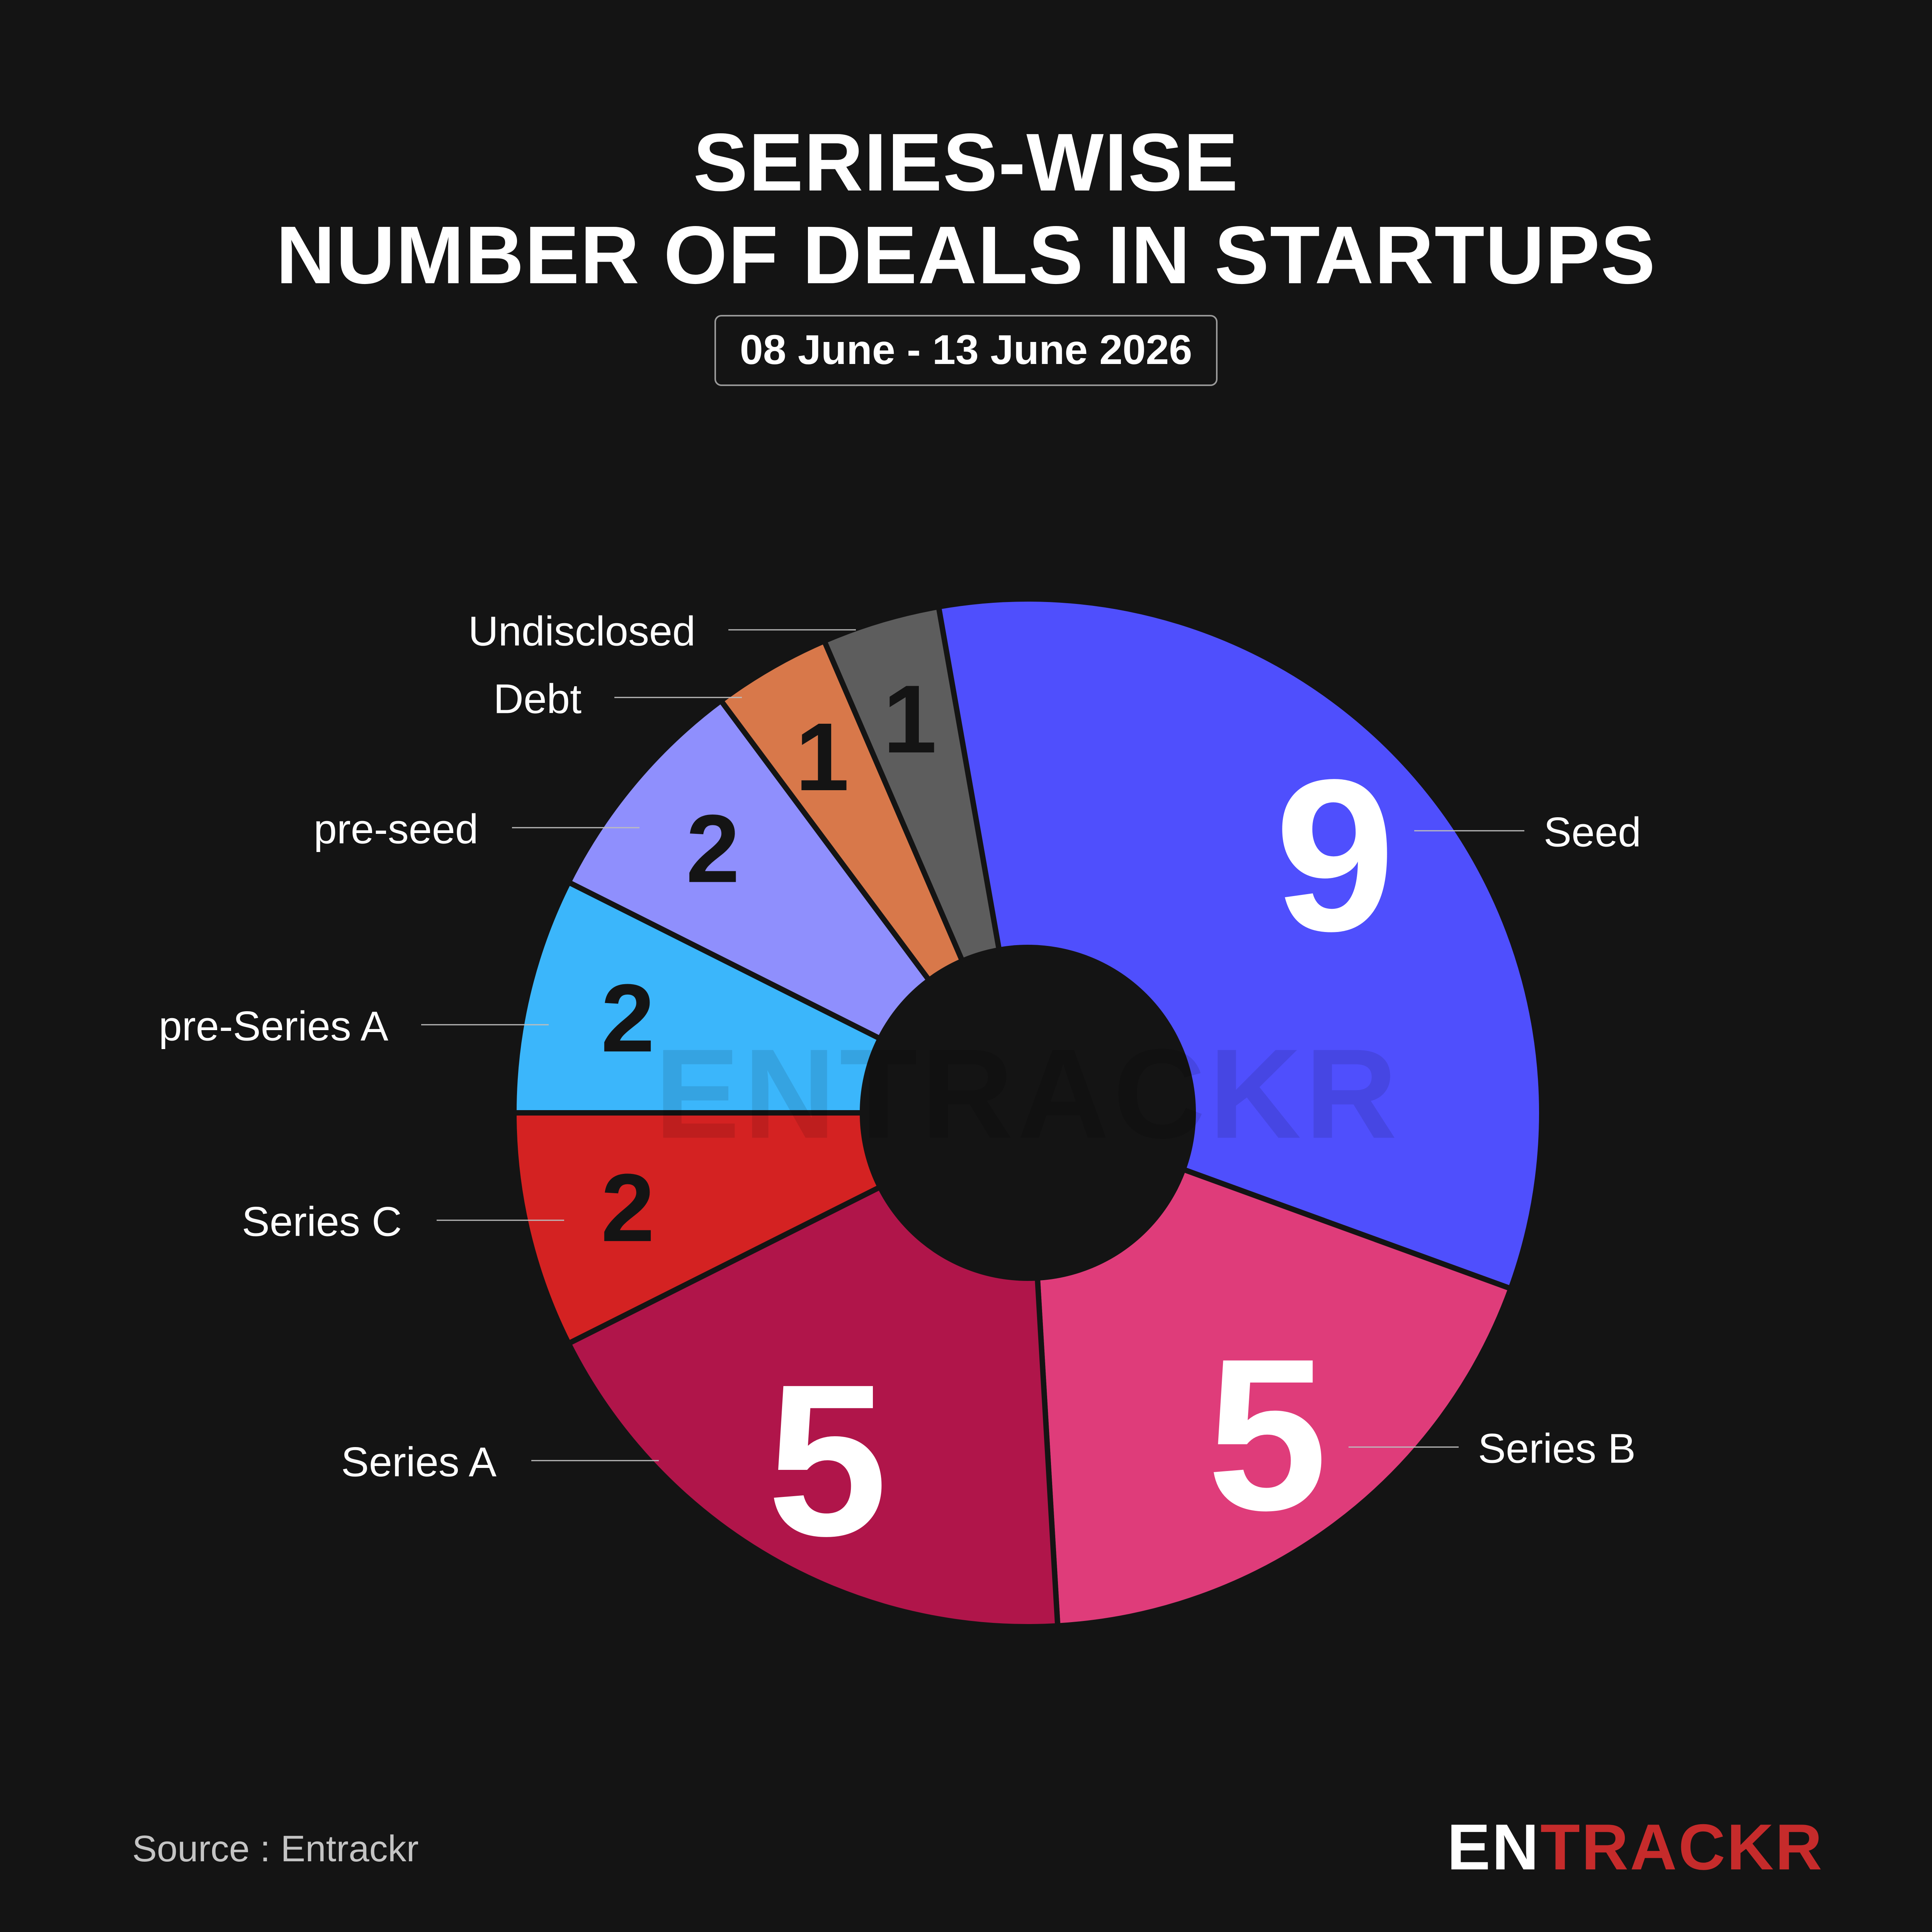  I want to click on slice-label-undisclosed: Undisclosed, so click(582, 631).